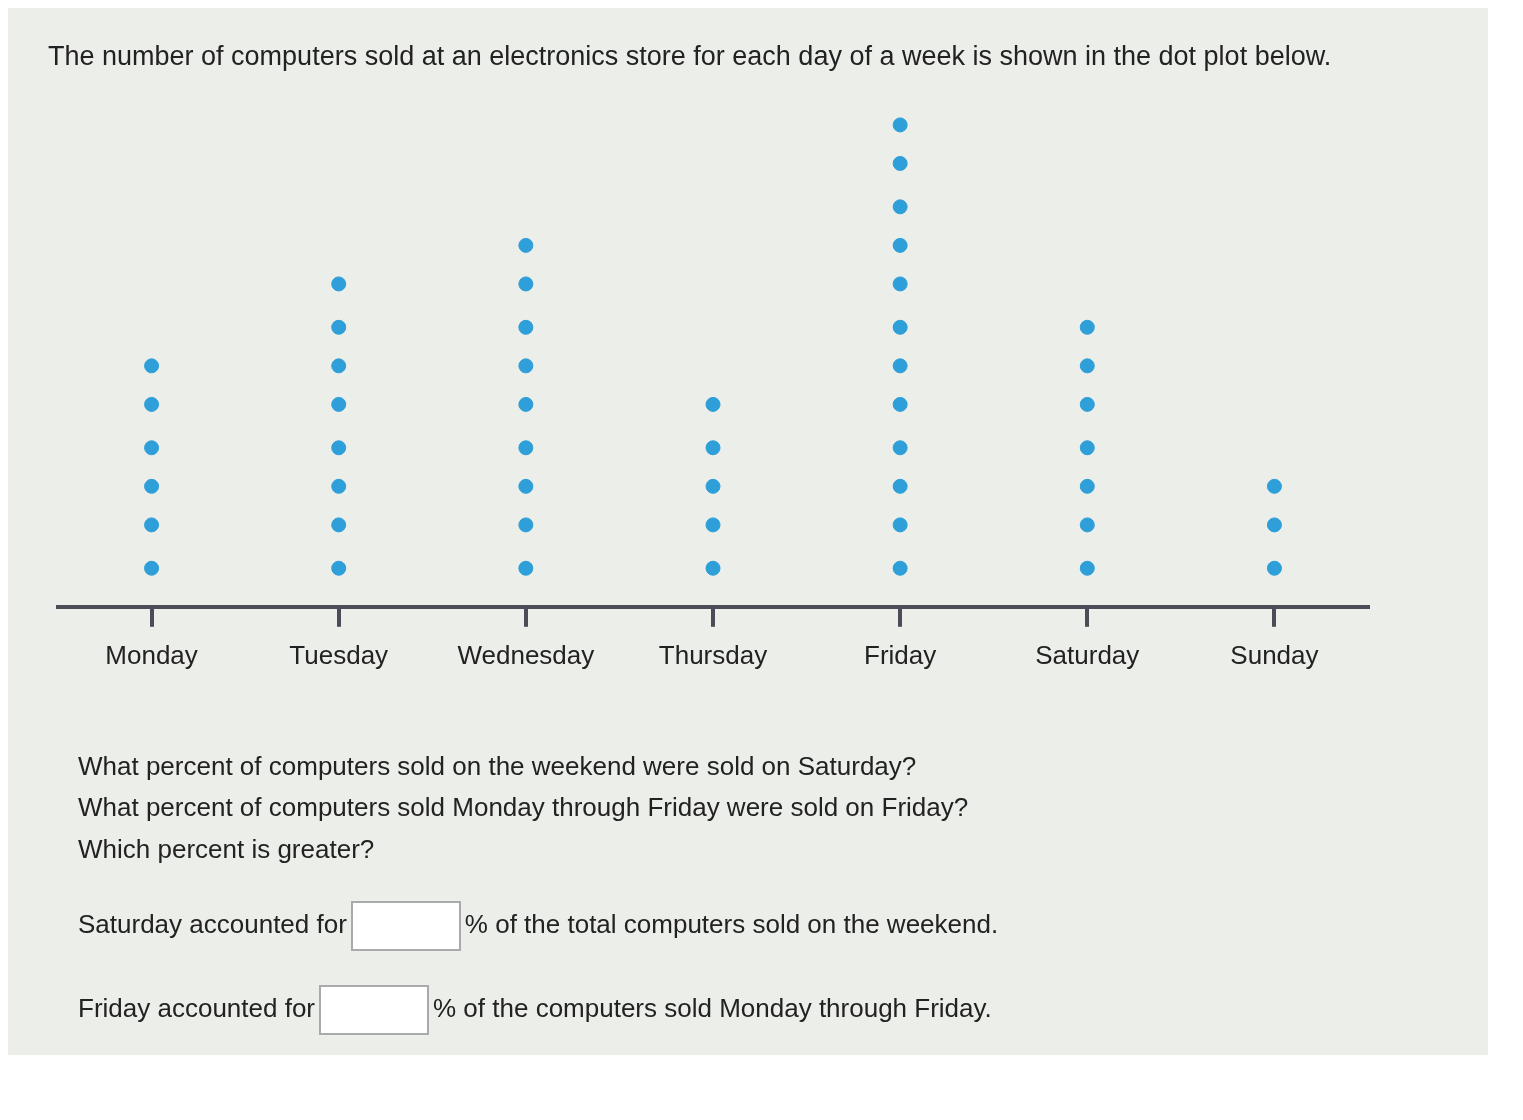  I want to click on chart-title: The number of computers sold at an electronics store for each day of a week is shown in the dot plot below., so click(690, 56).